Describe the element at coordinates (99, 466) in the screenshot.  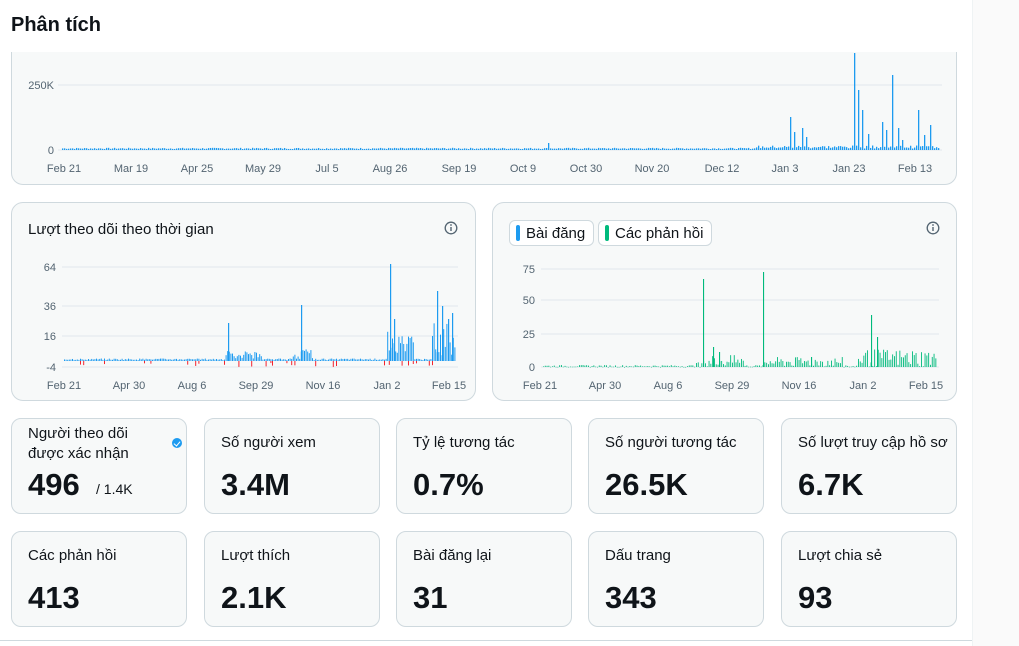
I see `stat-card-verified-followers: Người theo dõi được xác nhận 496 / 1.4K` at that location.